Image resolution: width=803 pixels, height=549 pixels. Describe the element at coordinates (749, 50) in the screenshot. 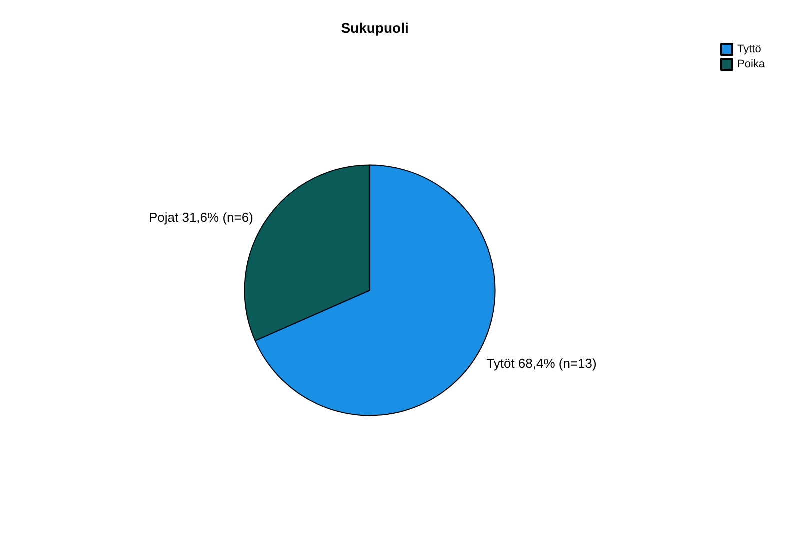

I see `legend-label: Tyttö` at that location.